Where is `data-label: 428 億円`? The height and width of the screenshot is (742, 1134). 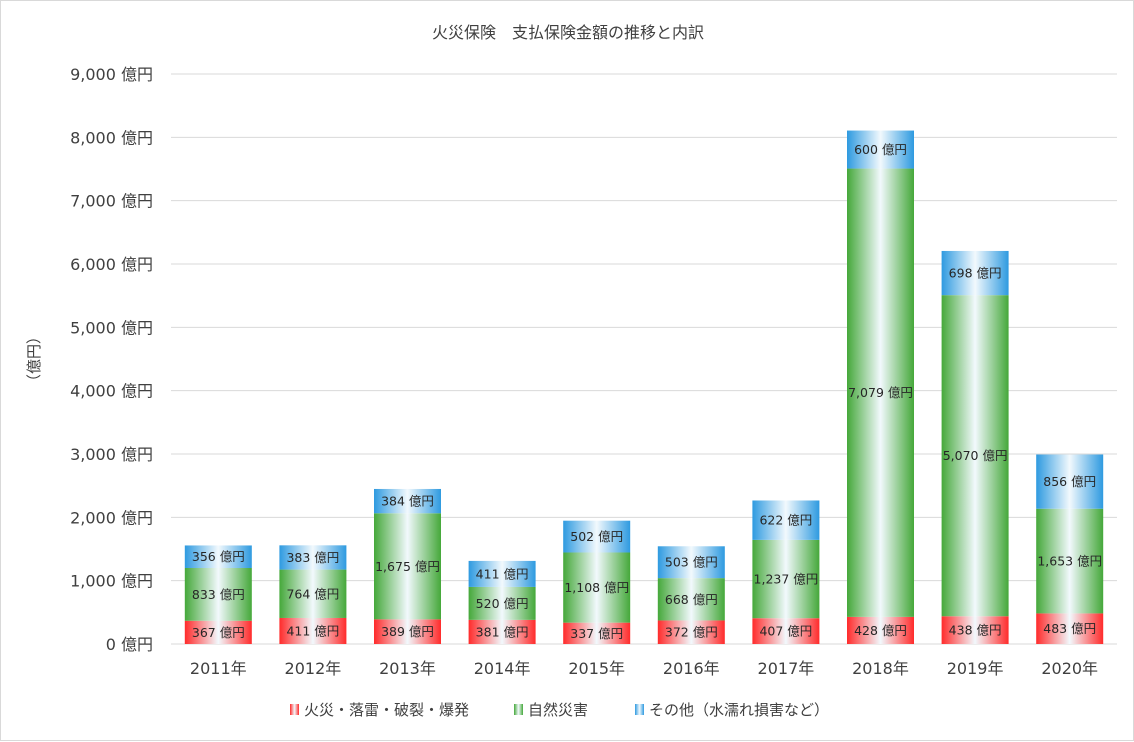
data-label: 428 億円 is located at coordinates (880, 630).